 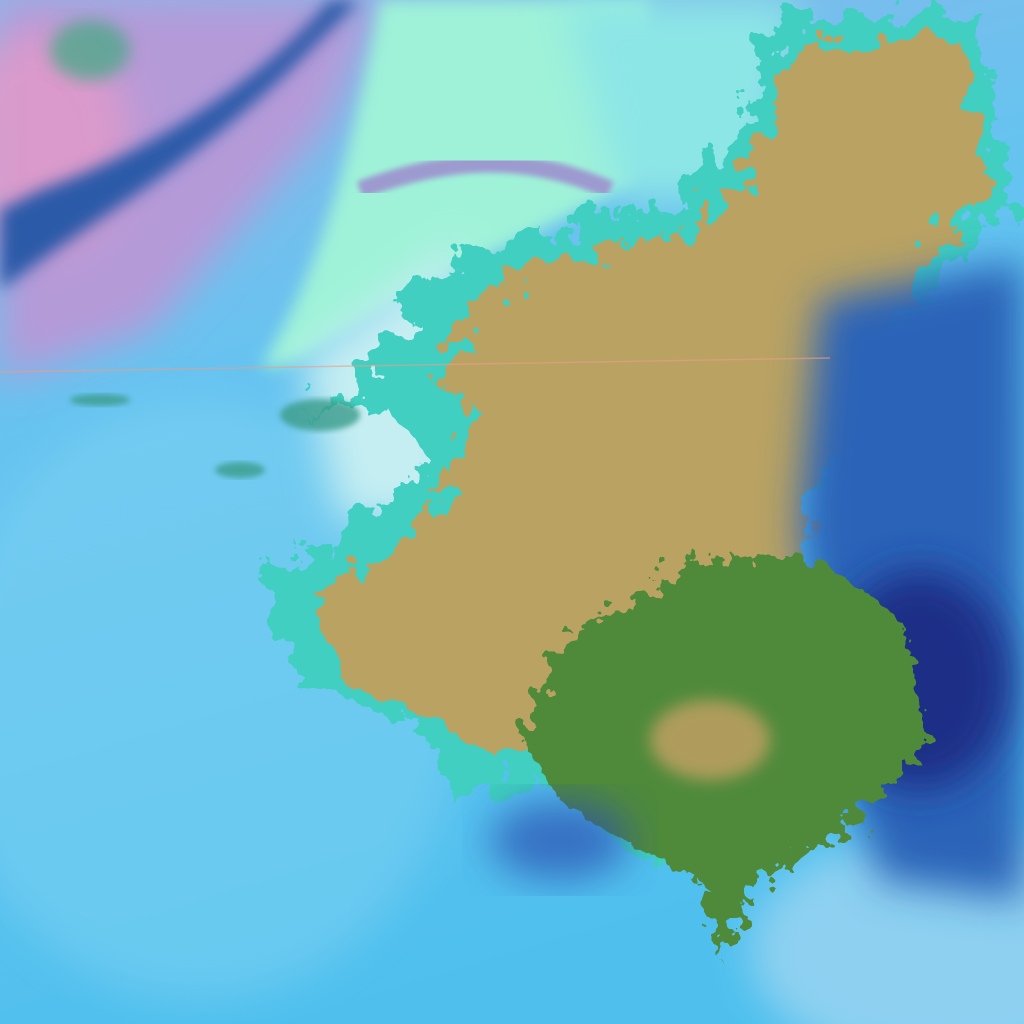 I want to click on scattered-cloud-islands, so click(x=205, y=249).